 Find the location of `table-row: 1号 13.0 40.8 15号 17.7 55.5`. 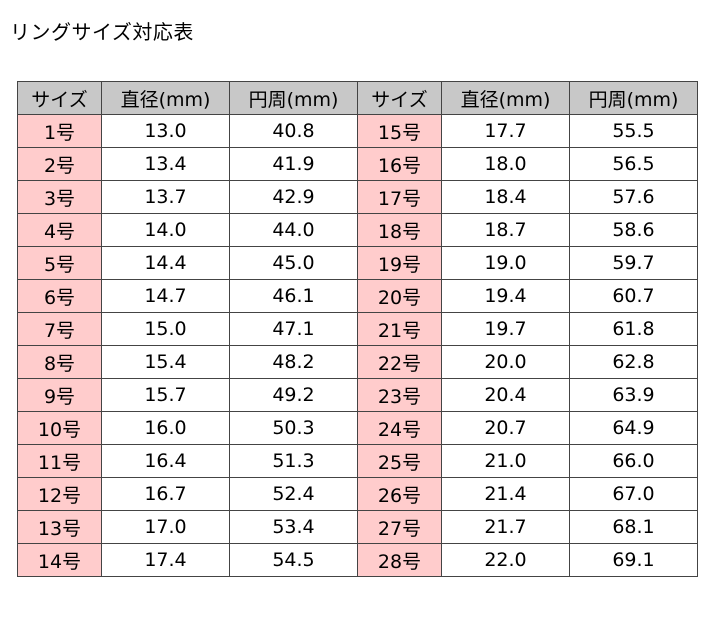

table-row: 1号 13.0 40.8 15号 17.7 55.5 is located at coordinates (357, 131).